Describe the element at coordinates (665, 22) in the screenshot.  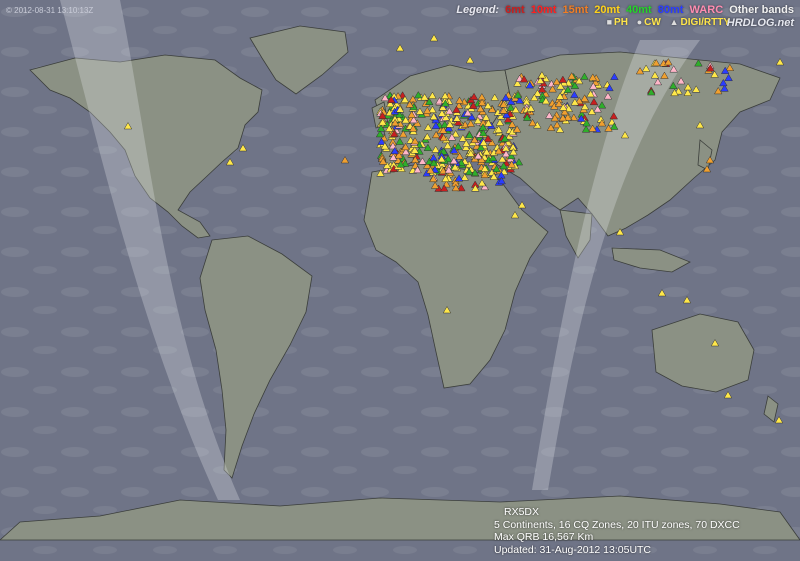
I see `mode-legend: ■ PH ● CW ▲ DIGI/RTTY` at that location.